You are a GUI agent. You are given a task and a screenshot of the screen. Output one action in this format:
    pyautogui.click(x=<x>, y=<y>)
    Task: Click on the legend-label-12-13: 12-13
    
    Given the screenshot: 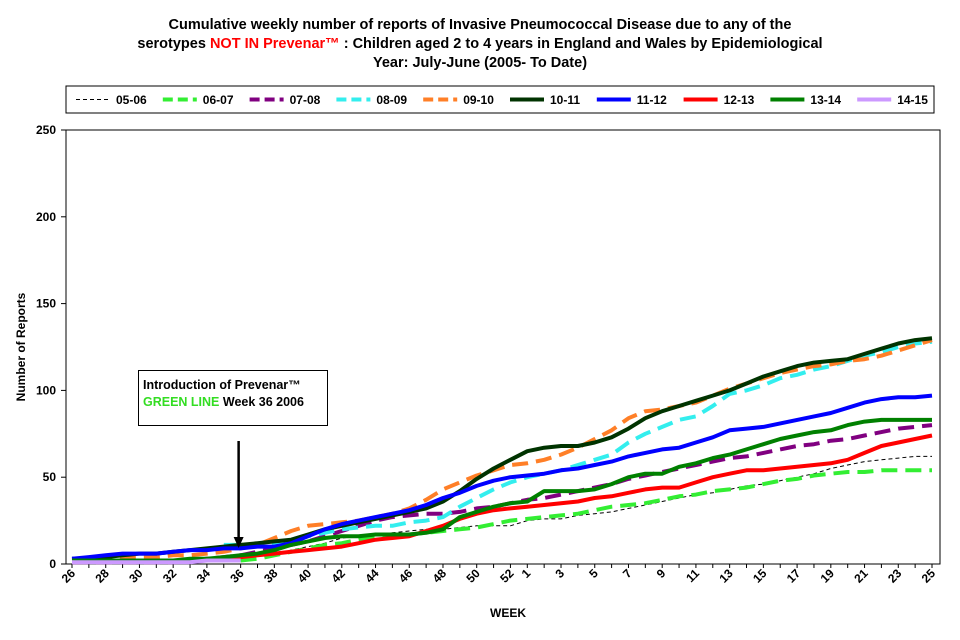 What is the action you would take?
    pyautogui.click(x=739, y=100)
    